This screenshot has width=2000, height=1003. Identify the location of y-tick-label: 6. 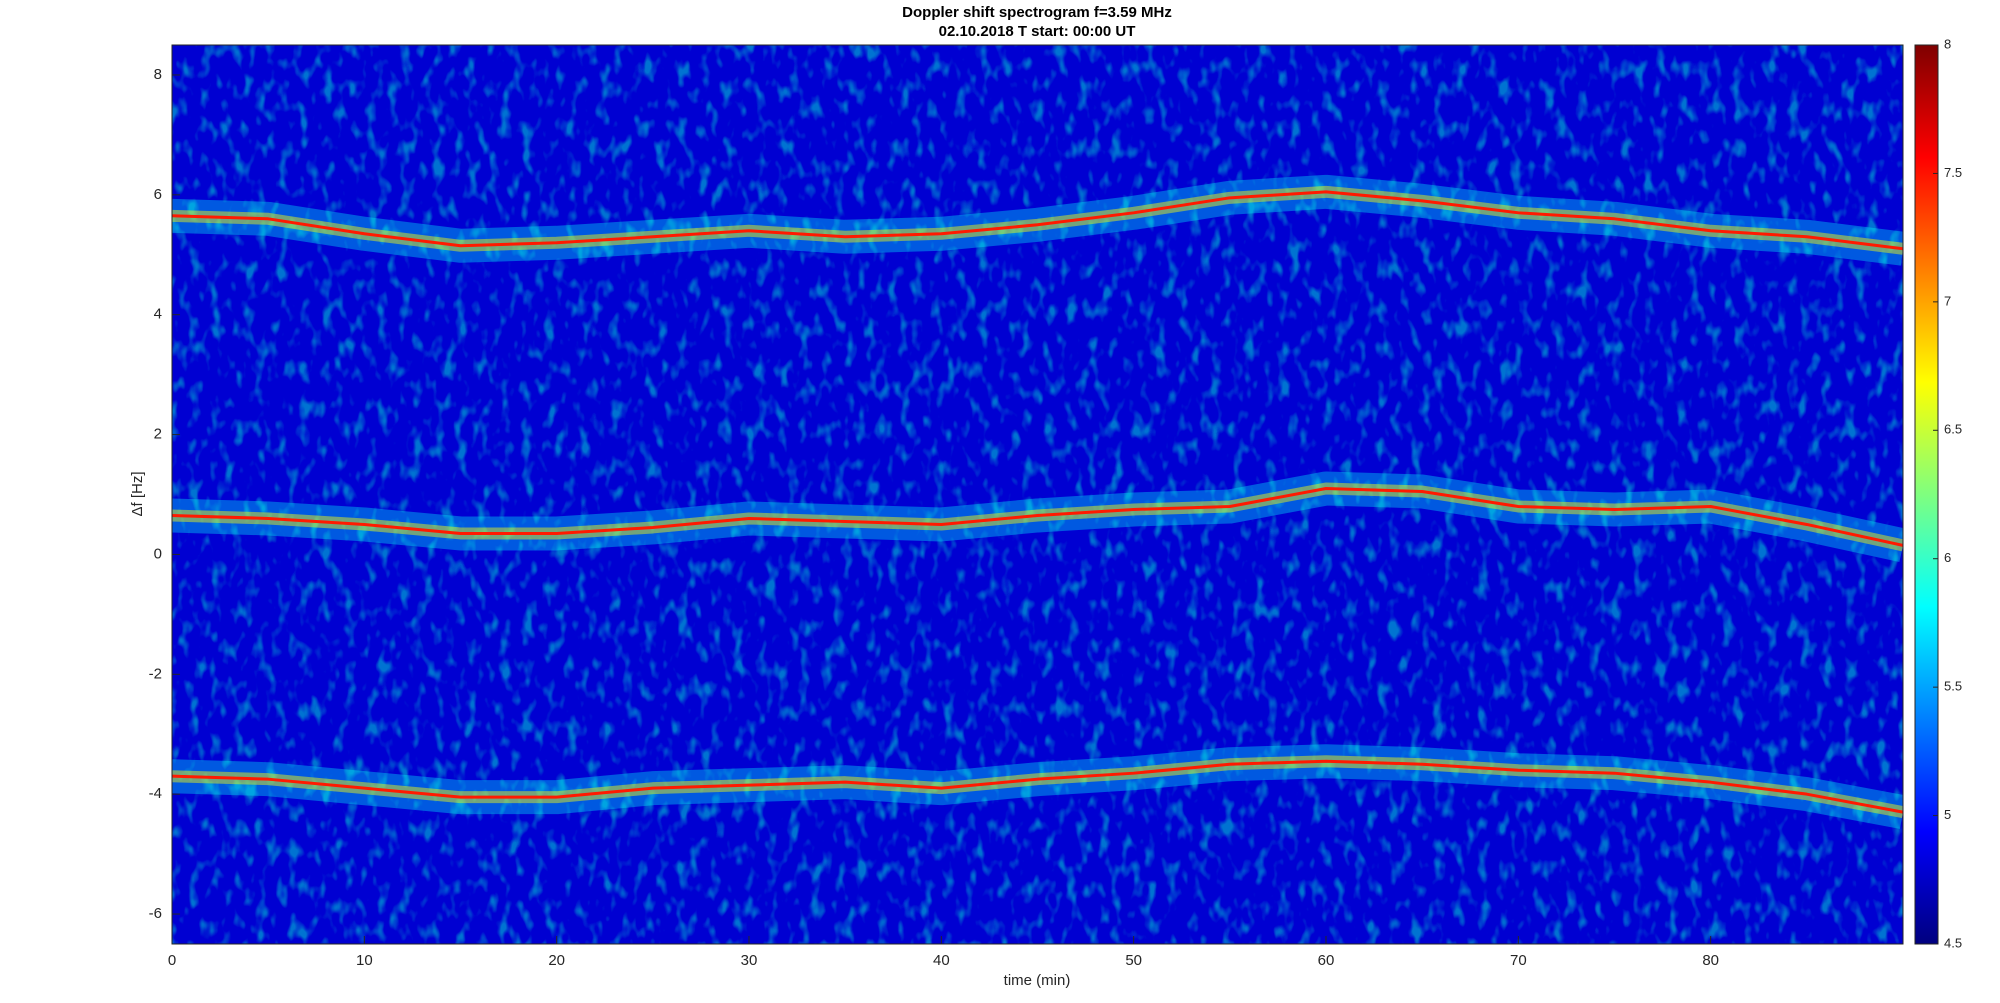
(158, 194).